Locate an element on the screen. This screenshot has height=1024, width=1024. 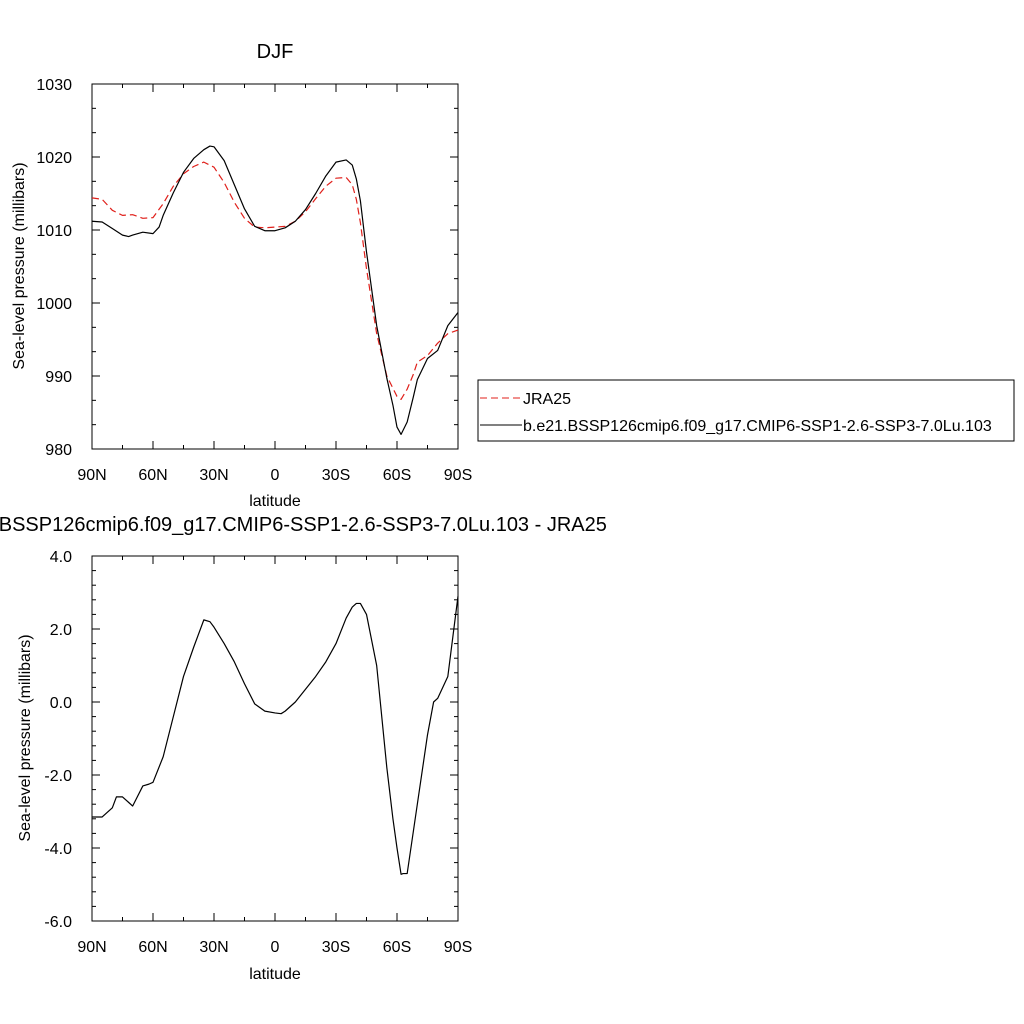
top-plot-frame is located at coordinates (275, 266).